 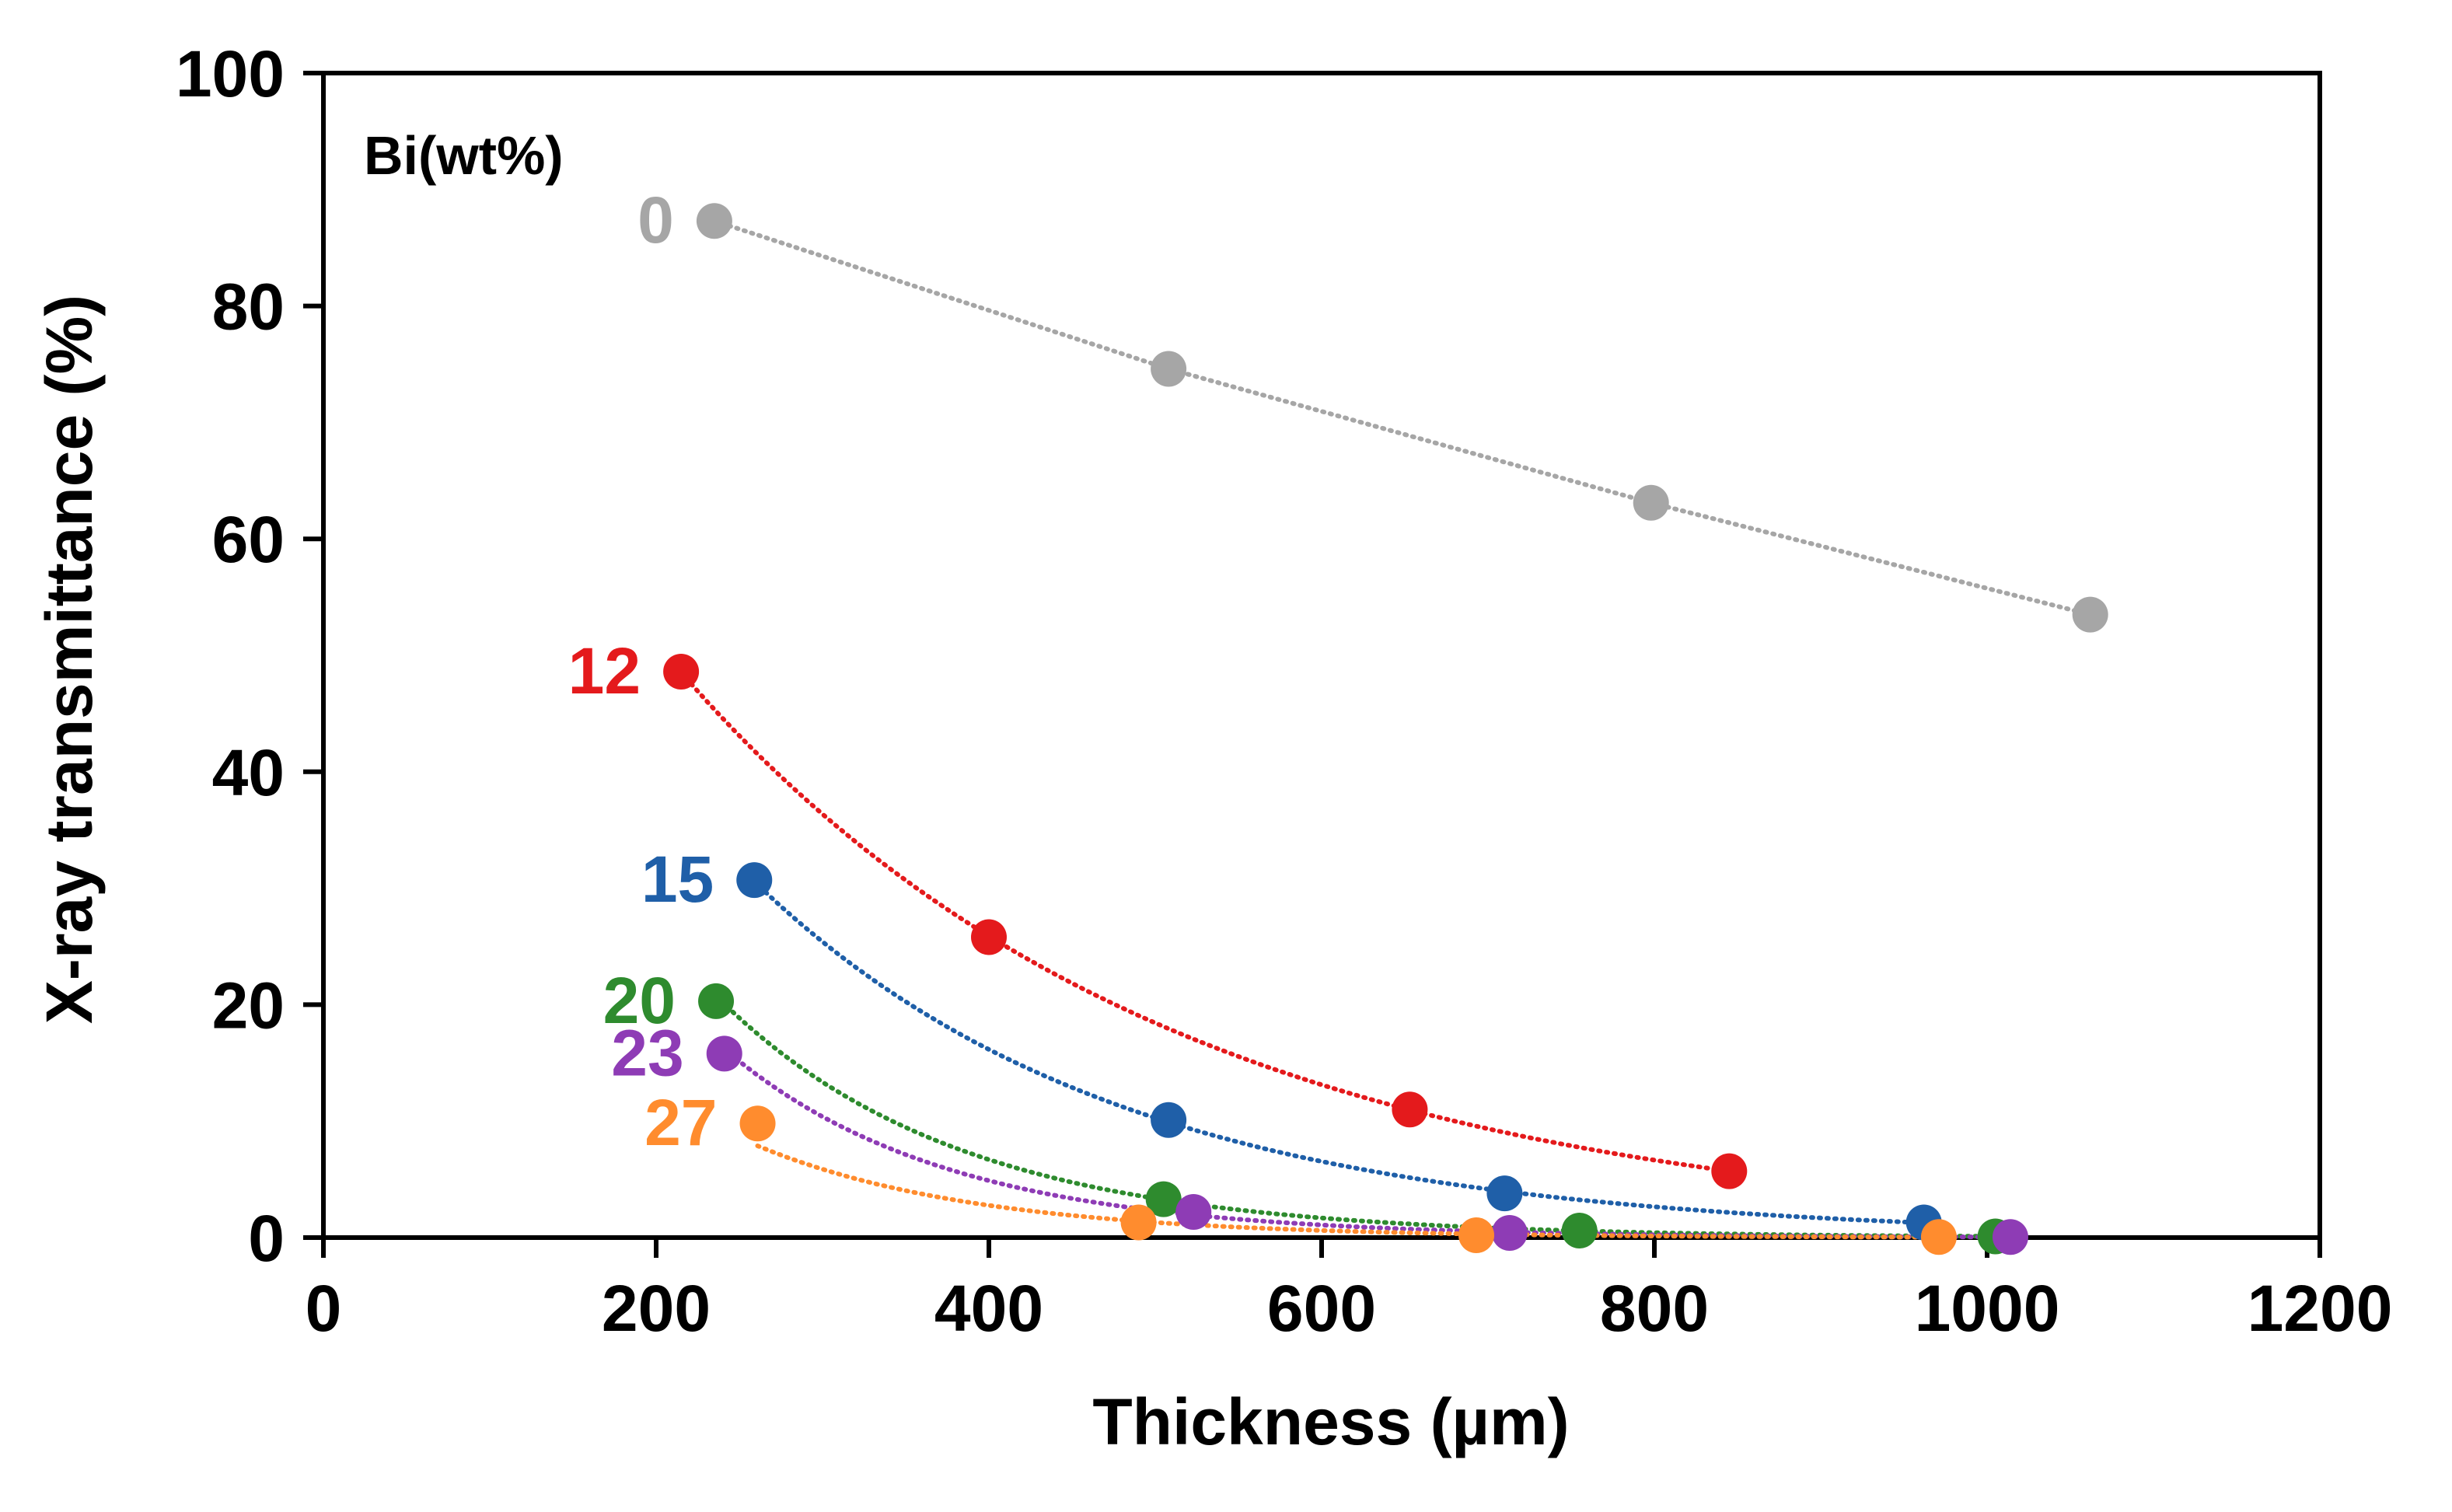 I want to click on series-label-12: 12, so click(x=604, y=670).